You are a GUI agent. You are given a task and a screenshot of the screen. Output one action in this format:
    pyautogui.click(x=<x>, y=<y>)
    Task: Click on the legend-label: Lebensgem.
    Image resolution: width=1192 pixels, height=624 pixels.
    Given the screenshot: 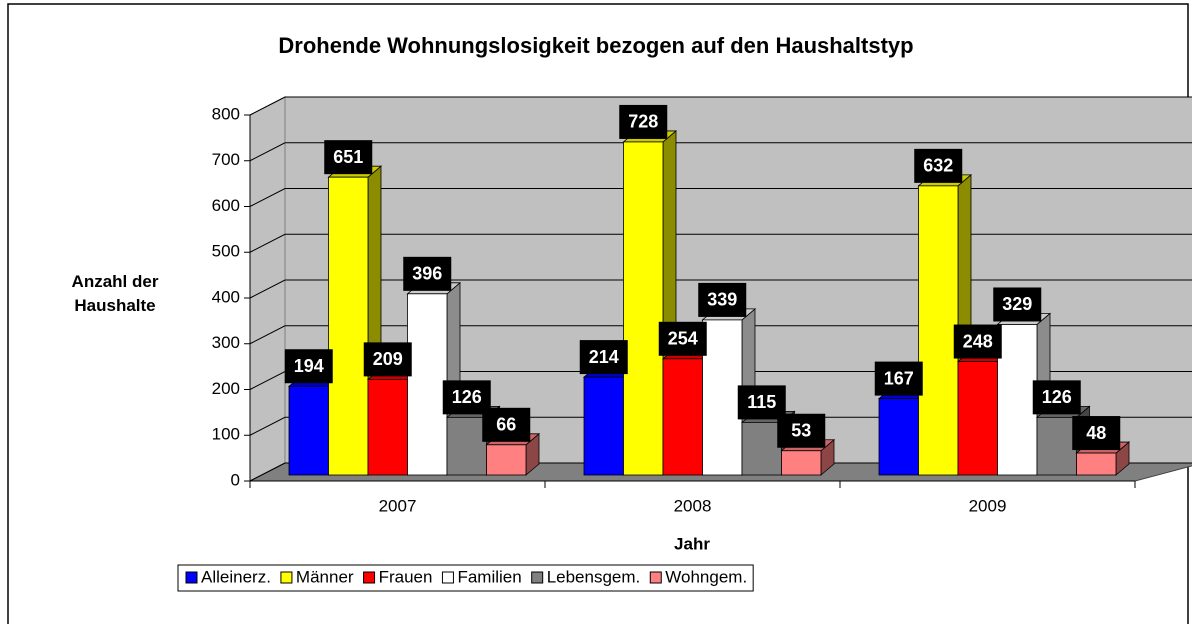 What is the action you would take?
    pyautogui.click(x=594, y=576)
    